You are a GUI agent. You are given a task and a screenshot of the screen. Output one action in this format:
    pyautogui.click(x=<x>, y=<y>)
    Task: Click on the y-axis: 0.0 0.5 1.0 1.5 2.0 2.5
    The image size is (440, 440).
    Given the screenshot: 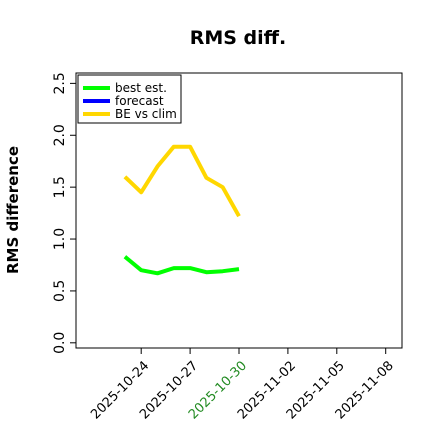 What is the action you would take?
    pyautogui.click(x=64, y=213)
    